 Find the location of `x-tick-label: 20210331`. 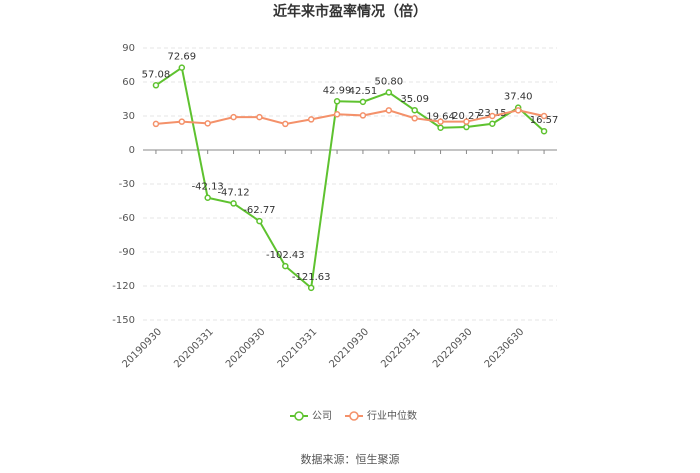

x-tick-label: 20210331 is located at coordinates (298, 348).